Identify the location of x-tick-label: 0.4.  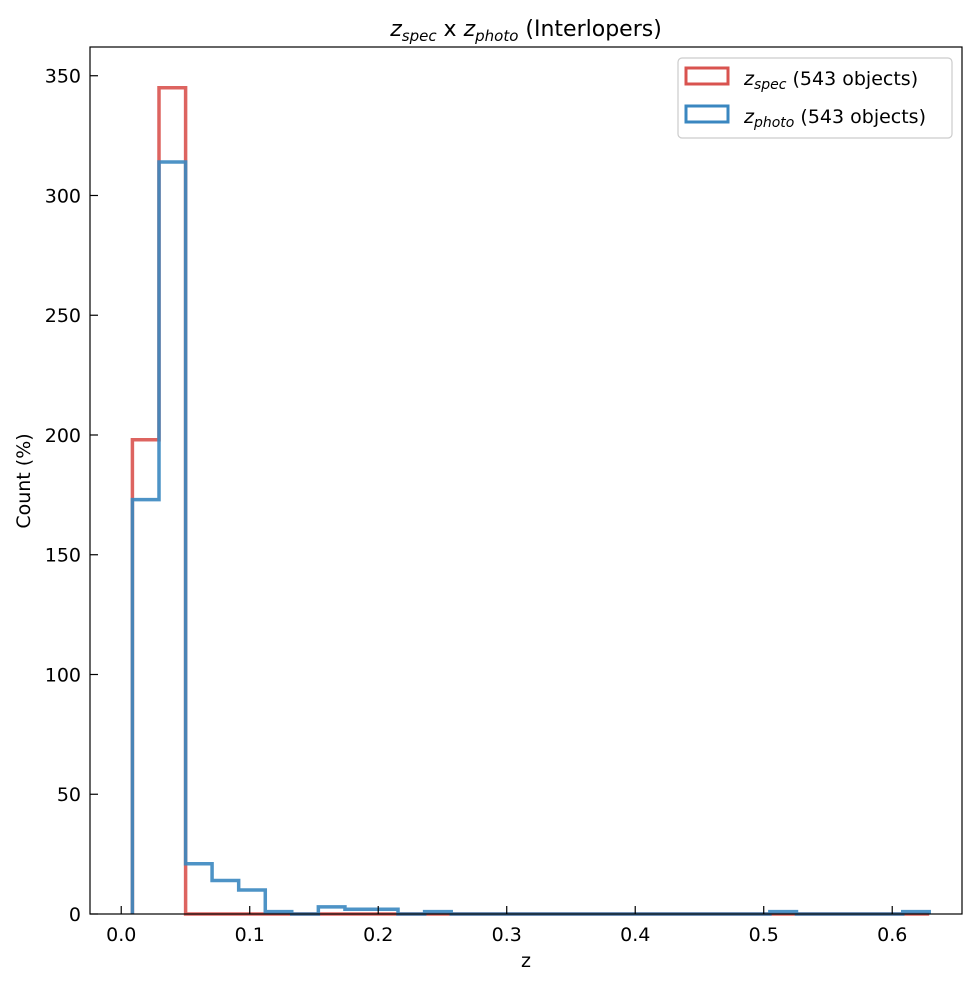
(635, 935).